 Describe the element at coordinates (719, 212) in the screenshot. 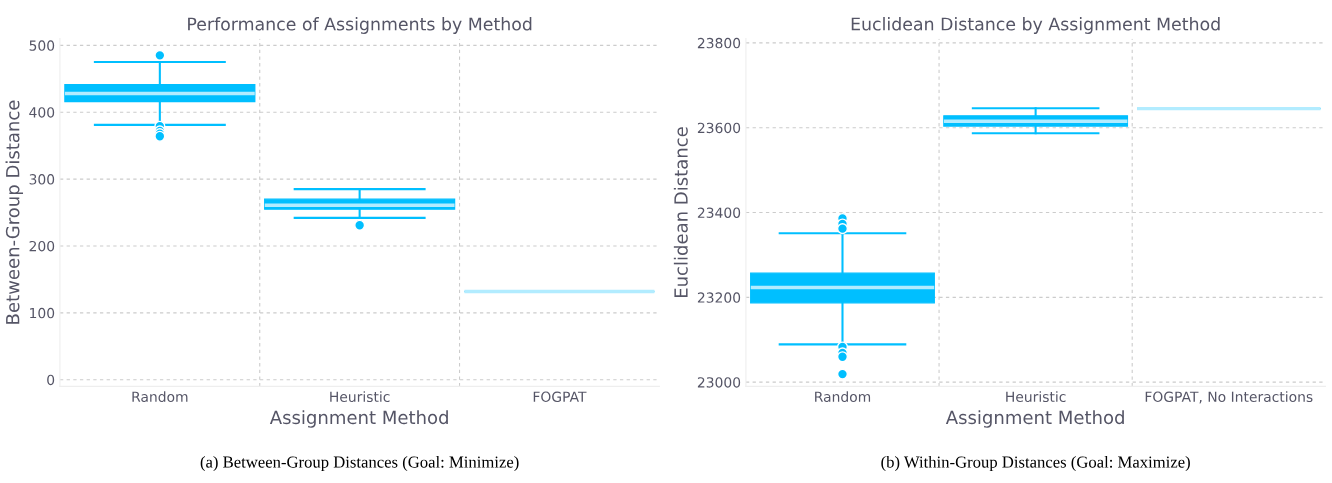

I see `y-tick-label: 23400` at that location.